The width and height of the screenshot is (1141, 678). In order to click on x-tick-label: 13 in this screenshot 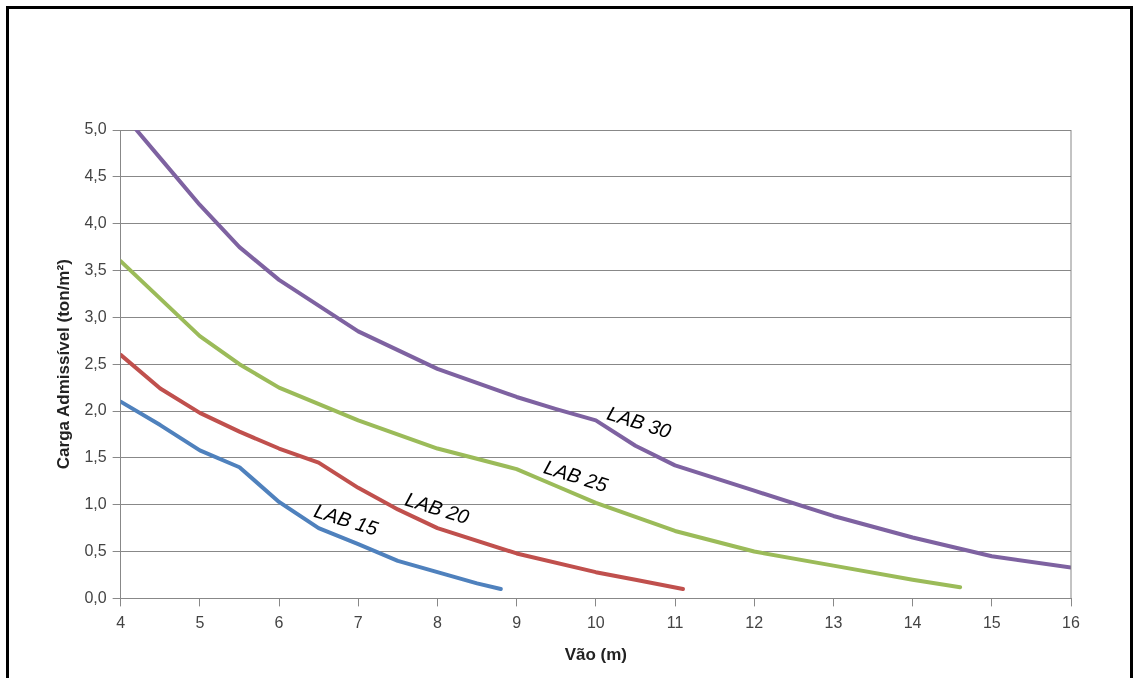, I will do `click(833, 623)`.